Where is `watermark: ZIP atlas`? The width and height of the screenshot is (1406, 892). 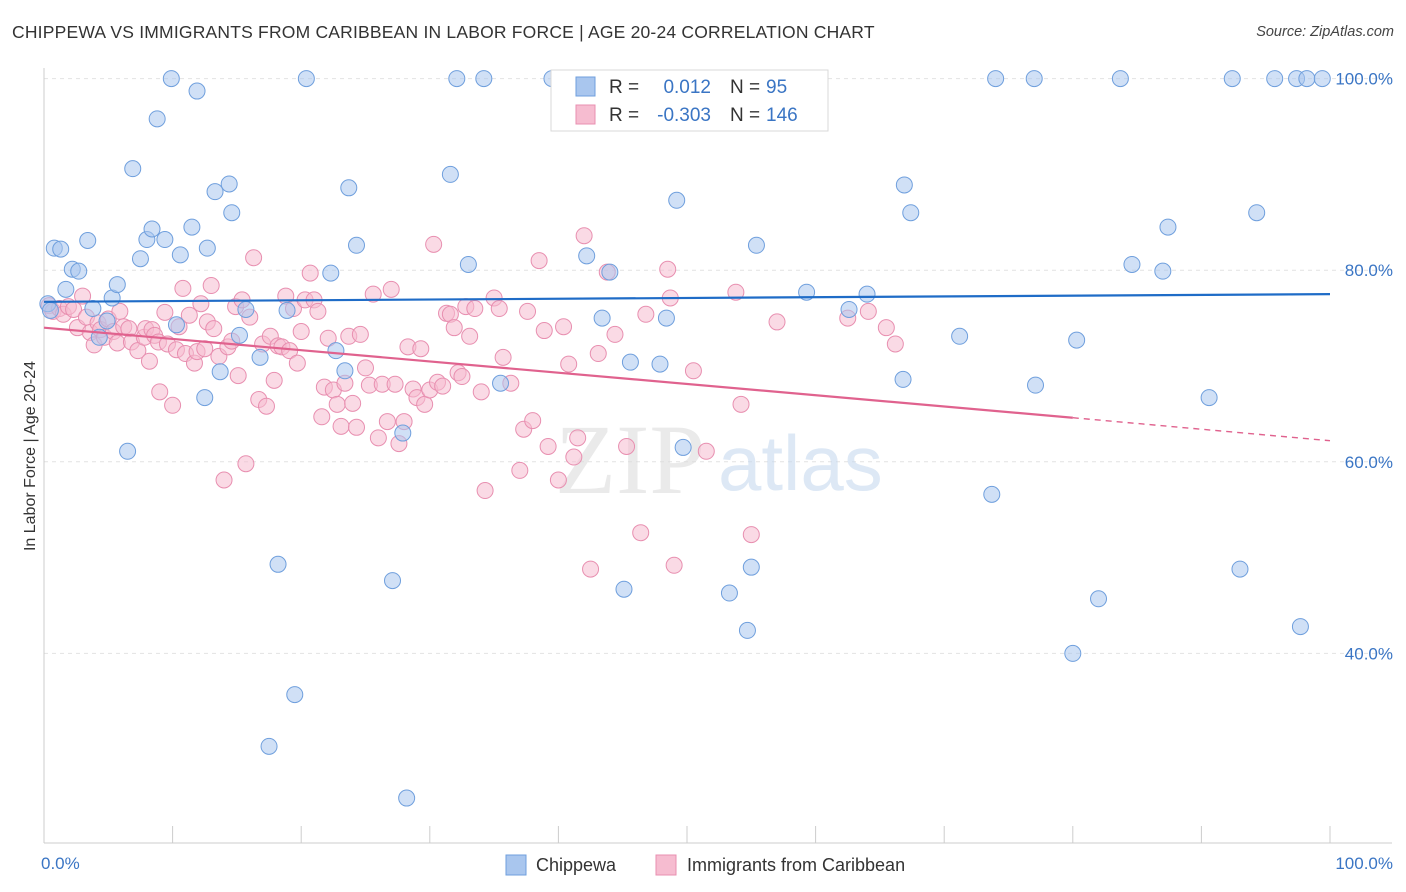
watermark: ZIP atlas is located at coordinates (719, 459).